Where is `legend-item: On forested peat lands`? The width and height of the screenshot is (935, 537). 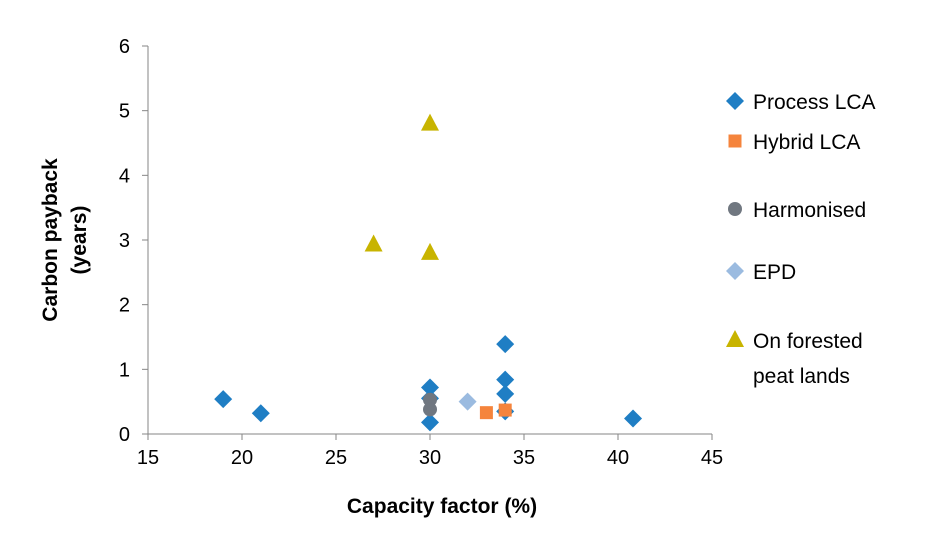 legend-item: On forested peat lands is located at coordinates (794, 359).